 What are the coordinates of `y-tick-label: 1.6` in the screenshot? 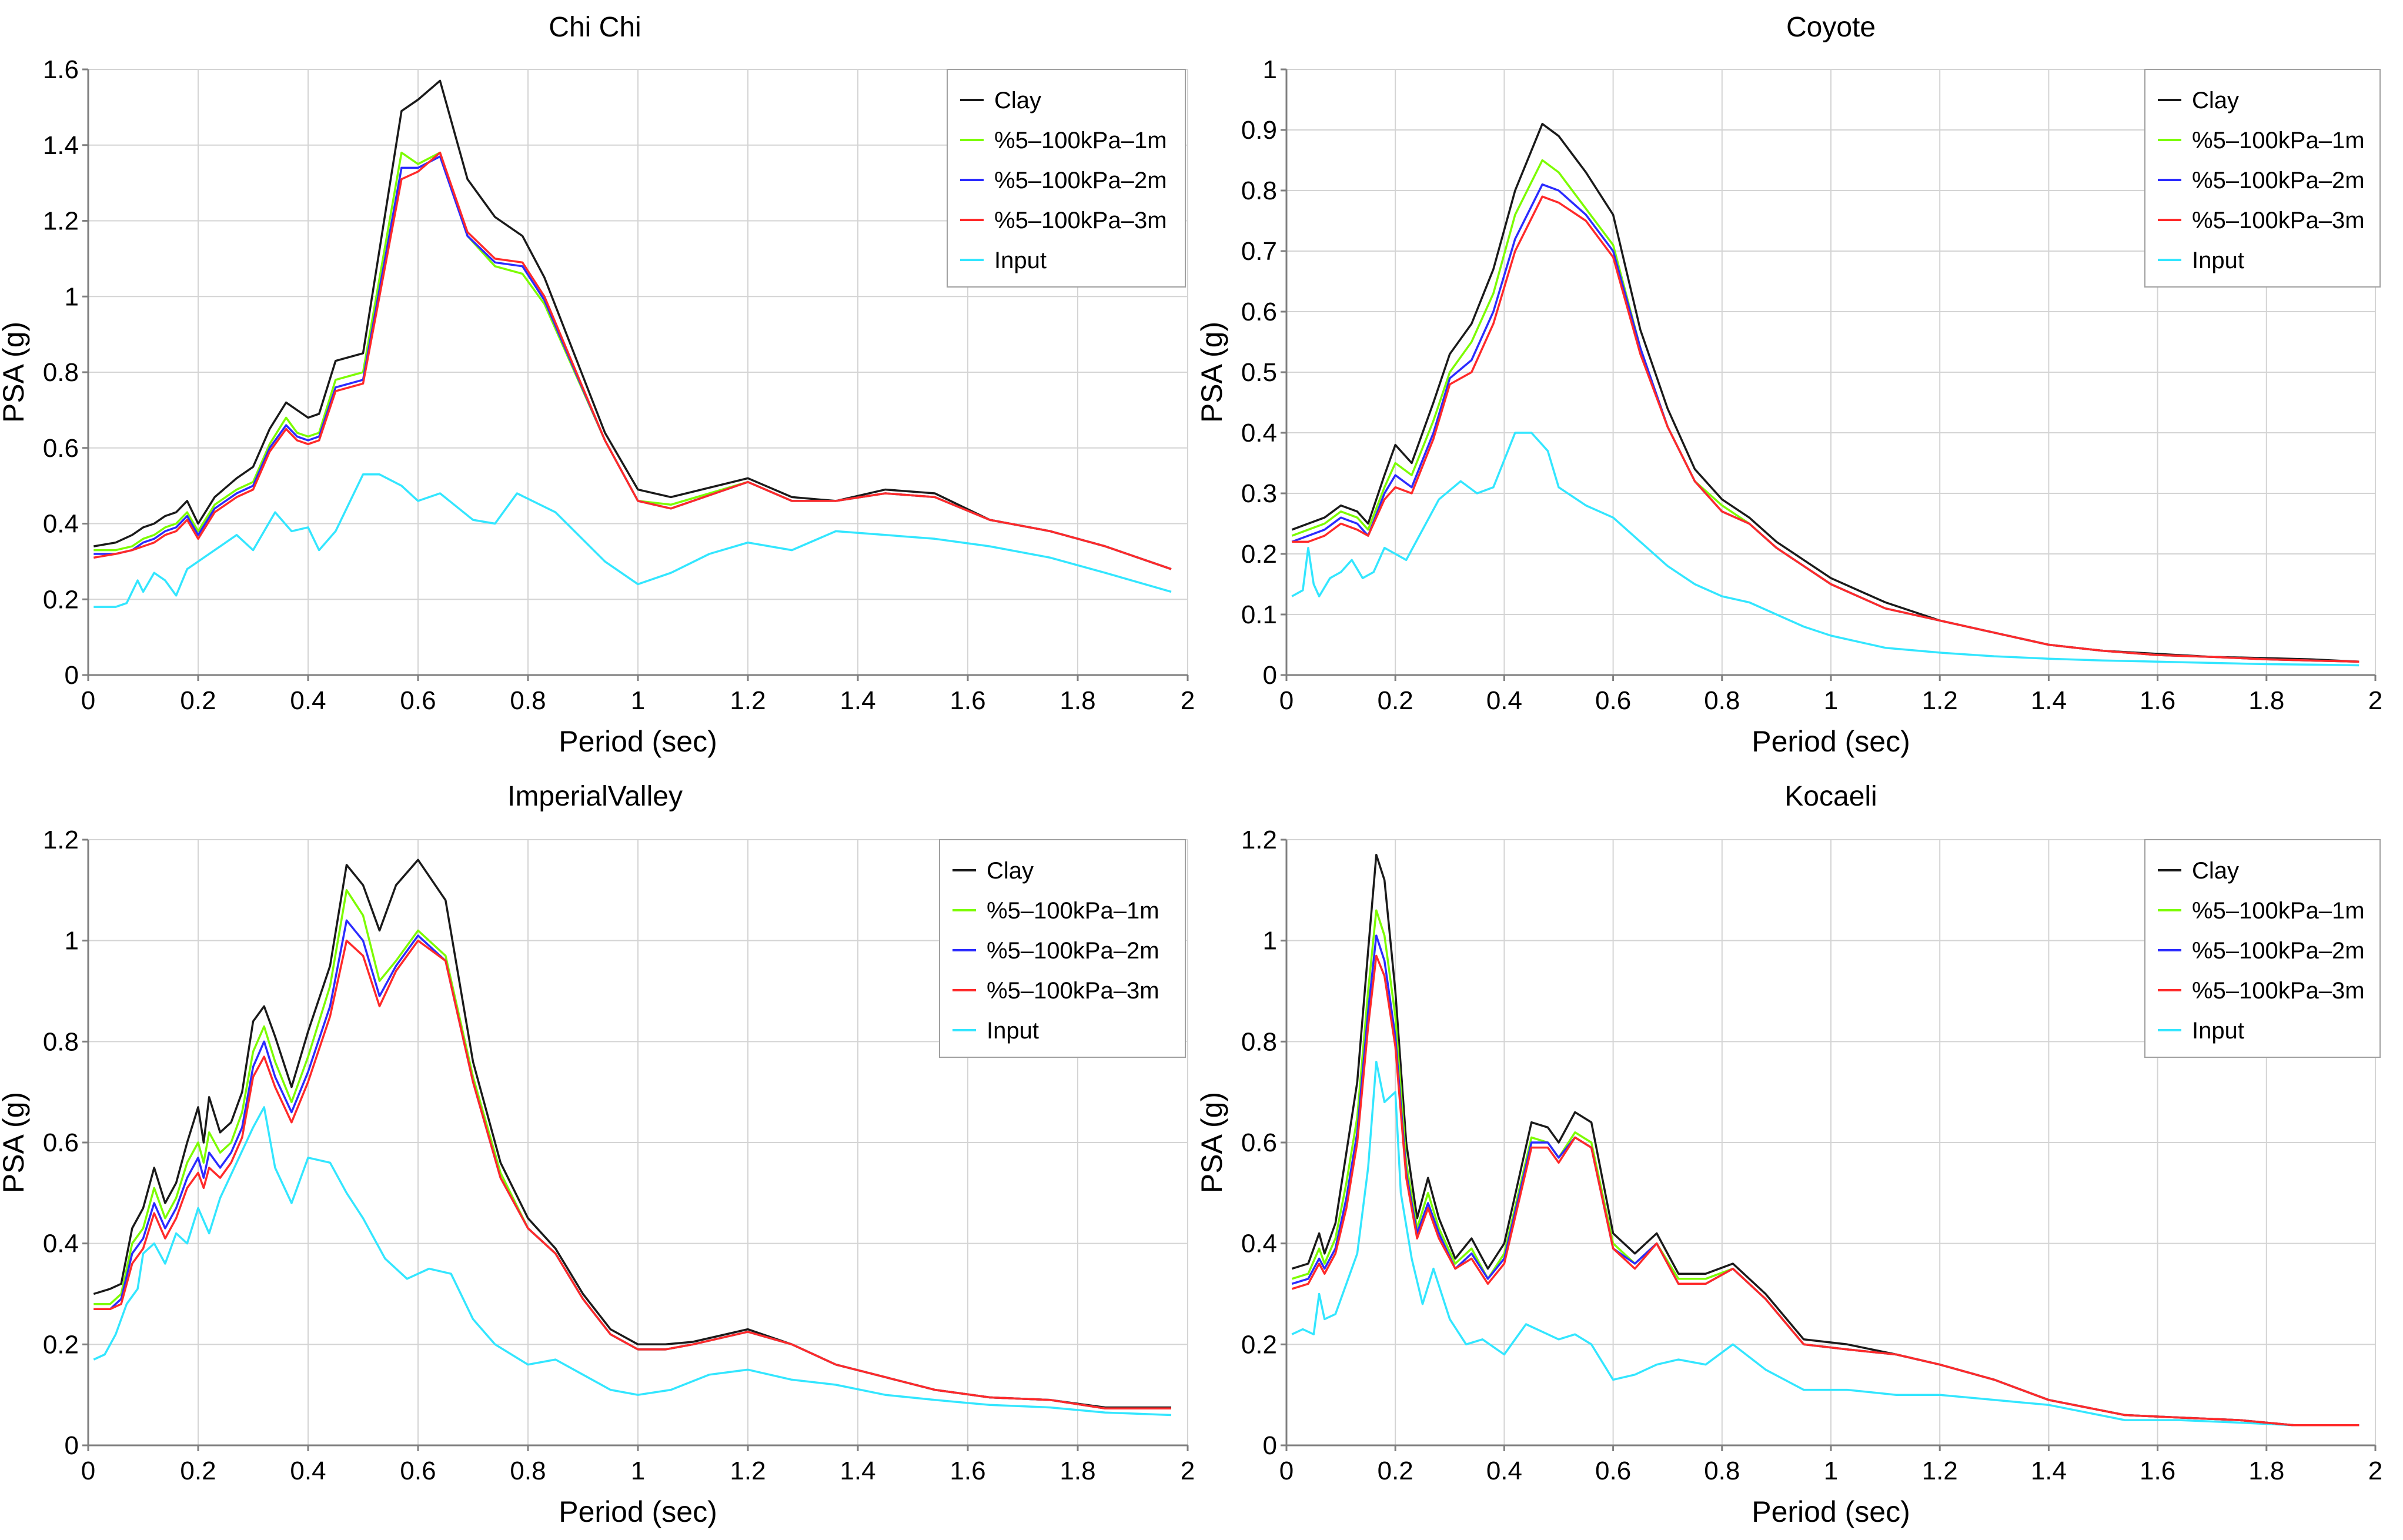 It's located at (61, 69).